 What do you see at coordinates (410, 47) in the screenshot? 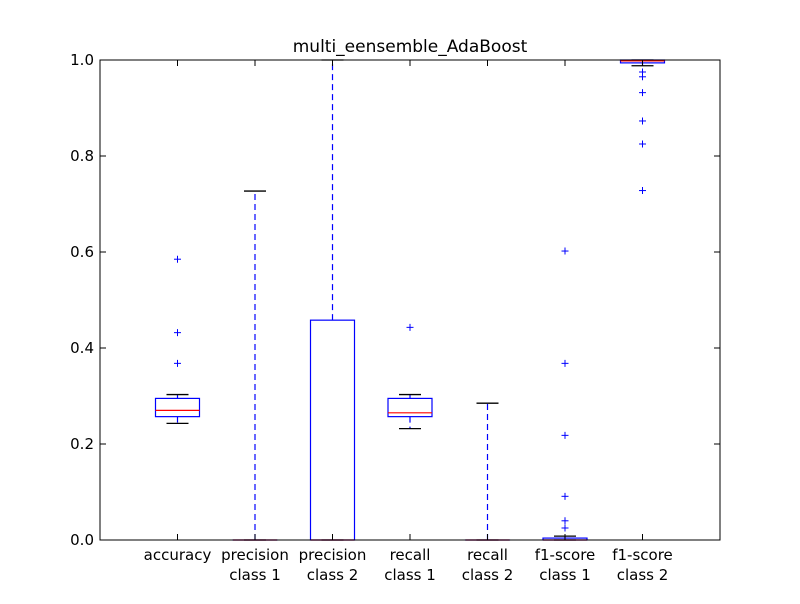
I see `chart-title: multi_eensemble_AdaBoost` at bounding box center [410, 47].